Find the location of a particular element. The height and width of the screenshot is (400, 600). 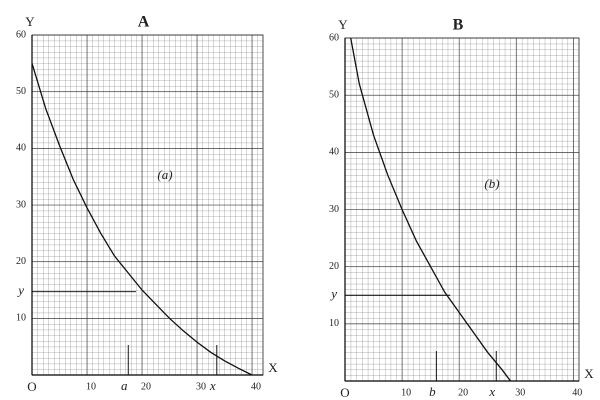

marker-label: a is located at coordinates (124, 385).